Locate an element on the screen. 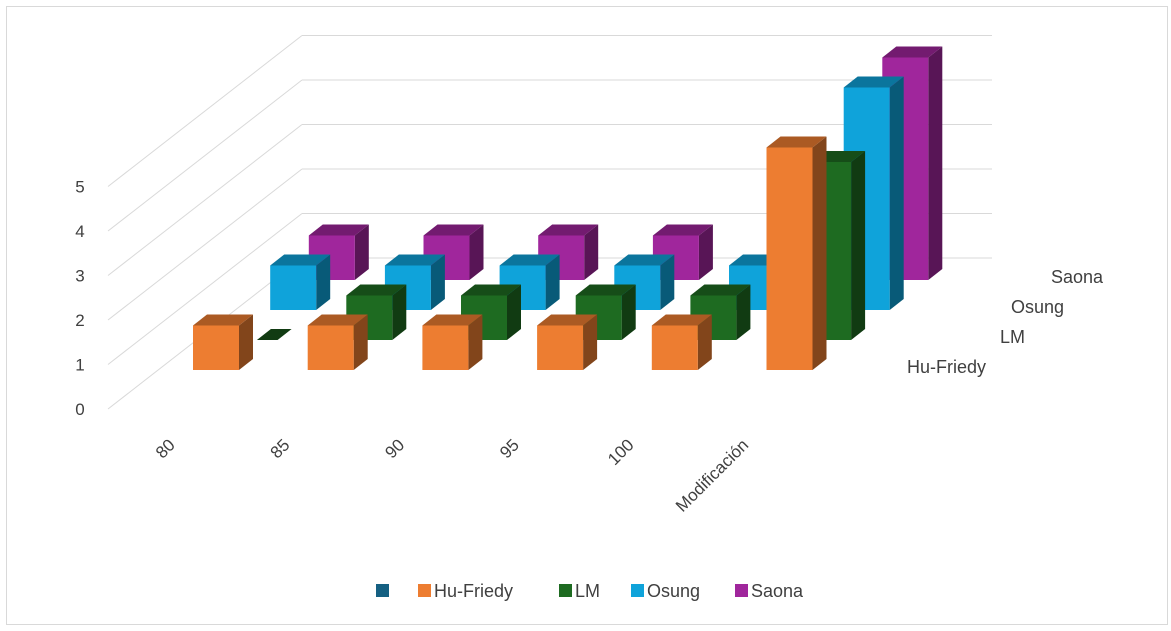  y-tick-label: 3 is located at coordinates (79, 276).